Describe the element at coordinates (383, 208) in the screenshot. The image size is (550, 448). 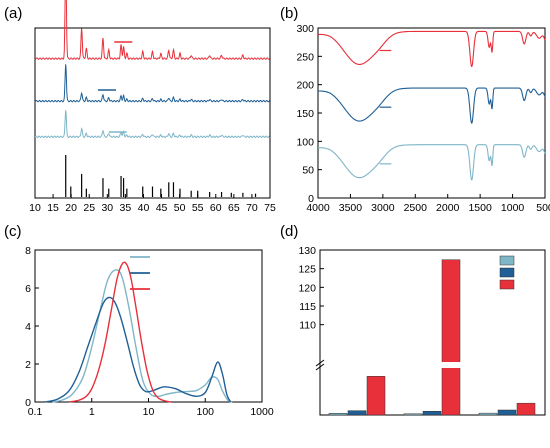
I see `chart-b-xtick-label: 3000` at that location.